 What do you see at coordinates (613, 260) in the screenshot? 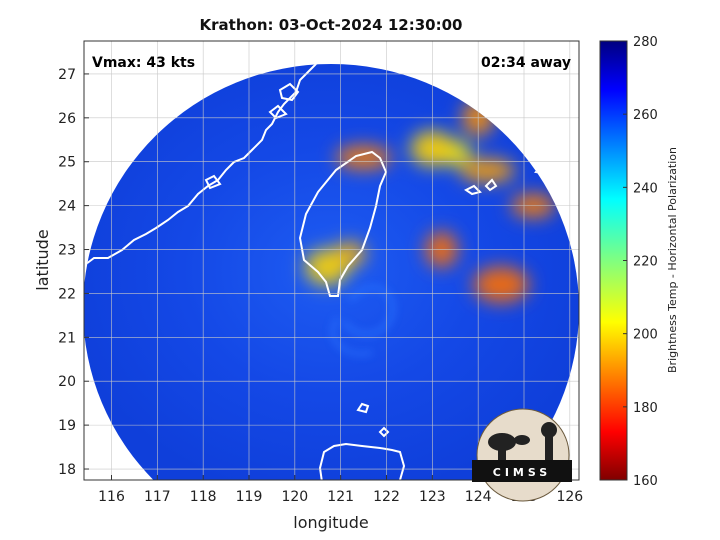
I see `colorbar` at bounding box center [613, 260].